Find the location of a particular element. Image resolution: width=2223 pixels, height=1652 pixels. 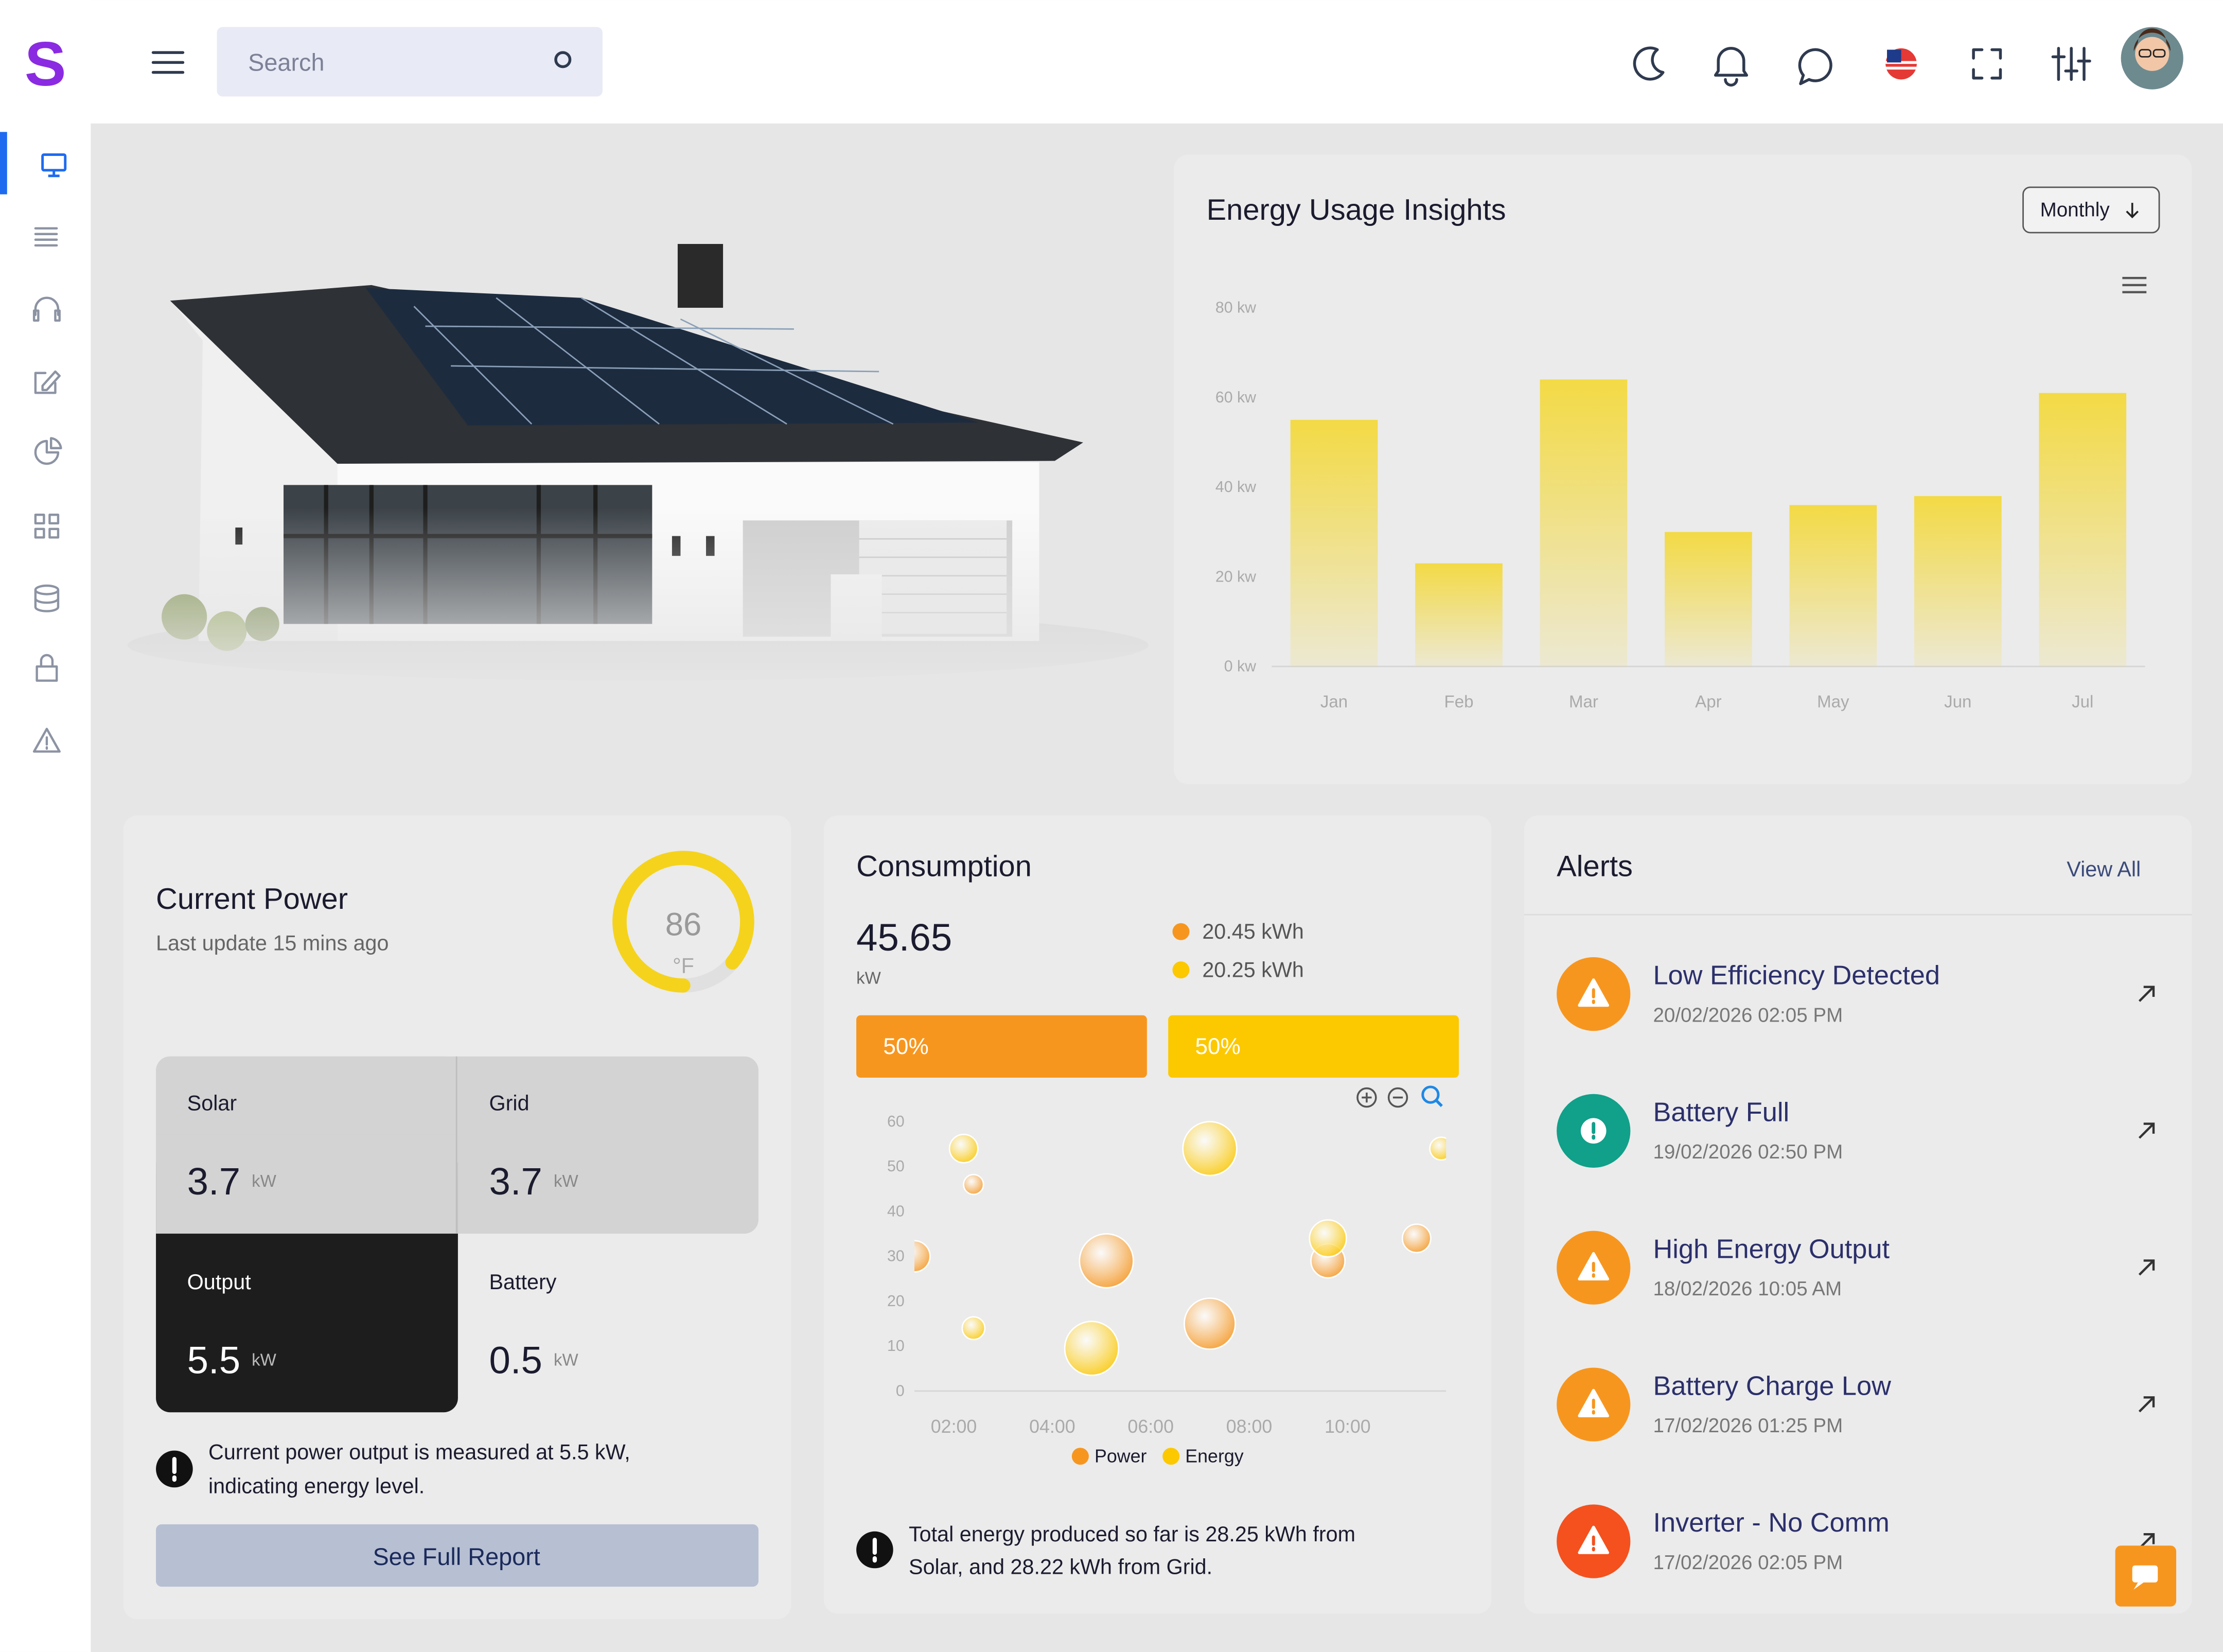

notification-icon is located at coordinates (1731, 67).